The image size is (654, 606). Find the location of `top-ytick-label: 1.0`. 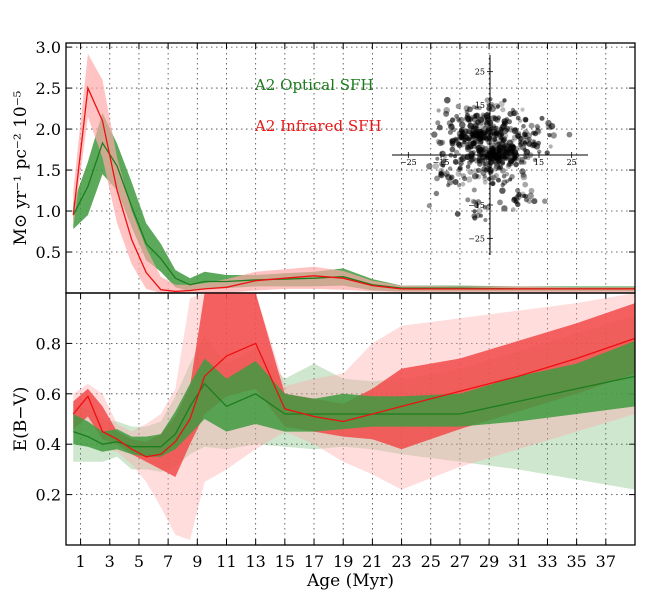

top-ytick-label: 1.0 is located at coordinates (48, 211).